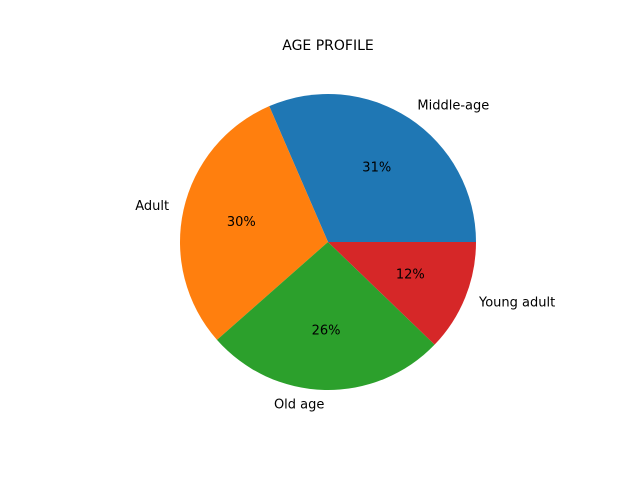  What do you see at coordinates (516, 302) in the screenshot?
I see `slice-label-young-adult: Young adult` at bounding box center [516, 302].